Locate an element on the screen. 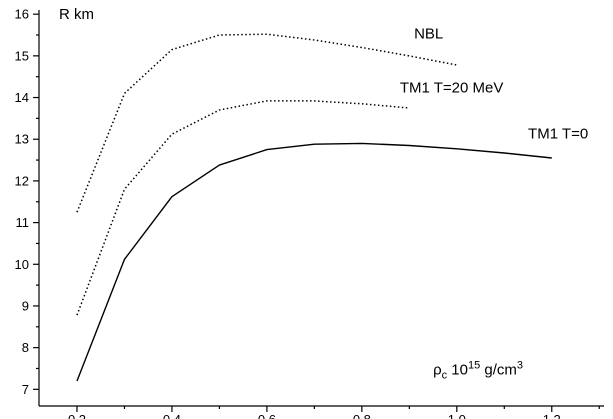 The width and height of the screenshot is (613, 419). y-tick-label: 7 is located at coordinates (25, 389).